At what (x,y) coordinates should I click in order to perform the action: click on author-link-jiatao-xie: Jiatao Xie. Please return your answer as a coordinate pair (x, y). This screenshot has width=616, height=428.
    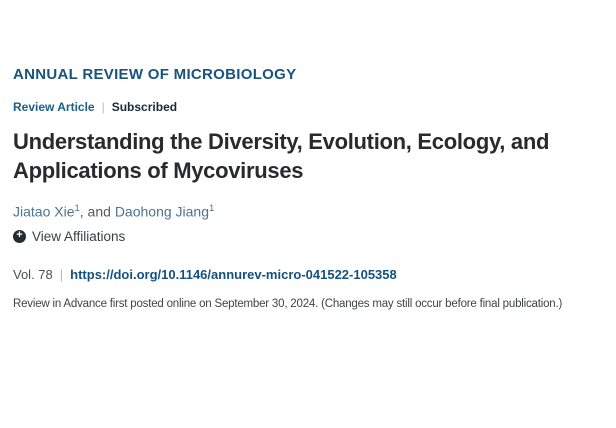
    Looking at the image, I should click on (44, 211).